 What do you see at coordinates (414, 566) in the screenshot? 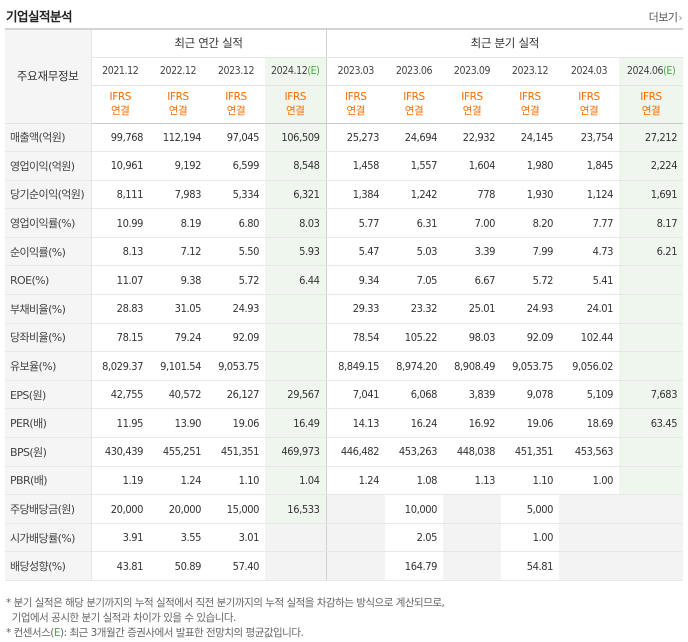
I see `table-cell: 164.79` at bounding box center [414, 566].